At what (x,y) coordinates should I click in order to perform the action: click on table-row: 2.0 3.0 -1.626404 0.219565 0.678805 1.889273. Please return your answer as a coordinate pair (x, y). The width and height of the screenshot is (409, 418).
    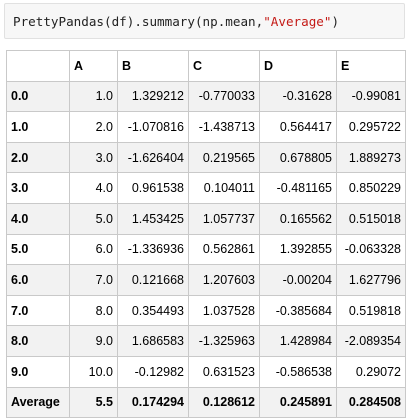
    Looking at the image, I should click on (206, 157).